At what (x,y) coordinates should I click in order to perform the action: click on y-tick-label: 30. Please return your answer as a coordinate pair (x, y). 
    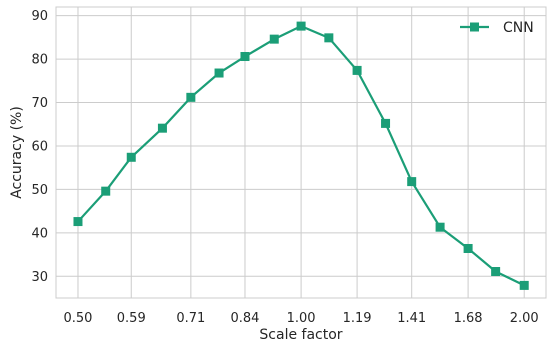
    Looking at the image, I should click on (39, 277).